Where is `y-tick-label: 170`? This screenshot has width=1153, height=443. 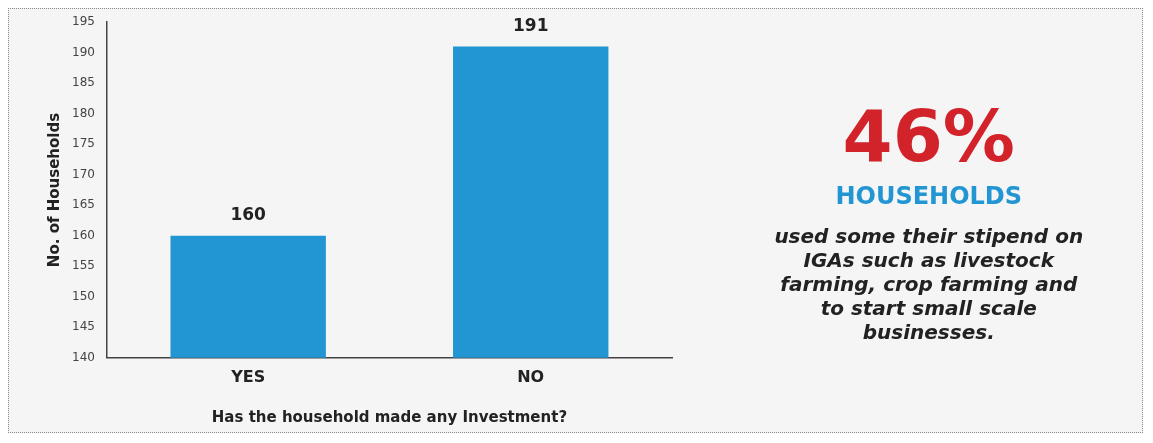
y-tick-label: 170 is located at coordinates (84, 173).